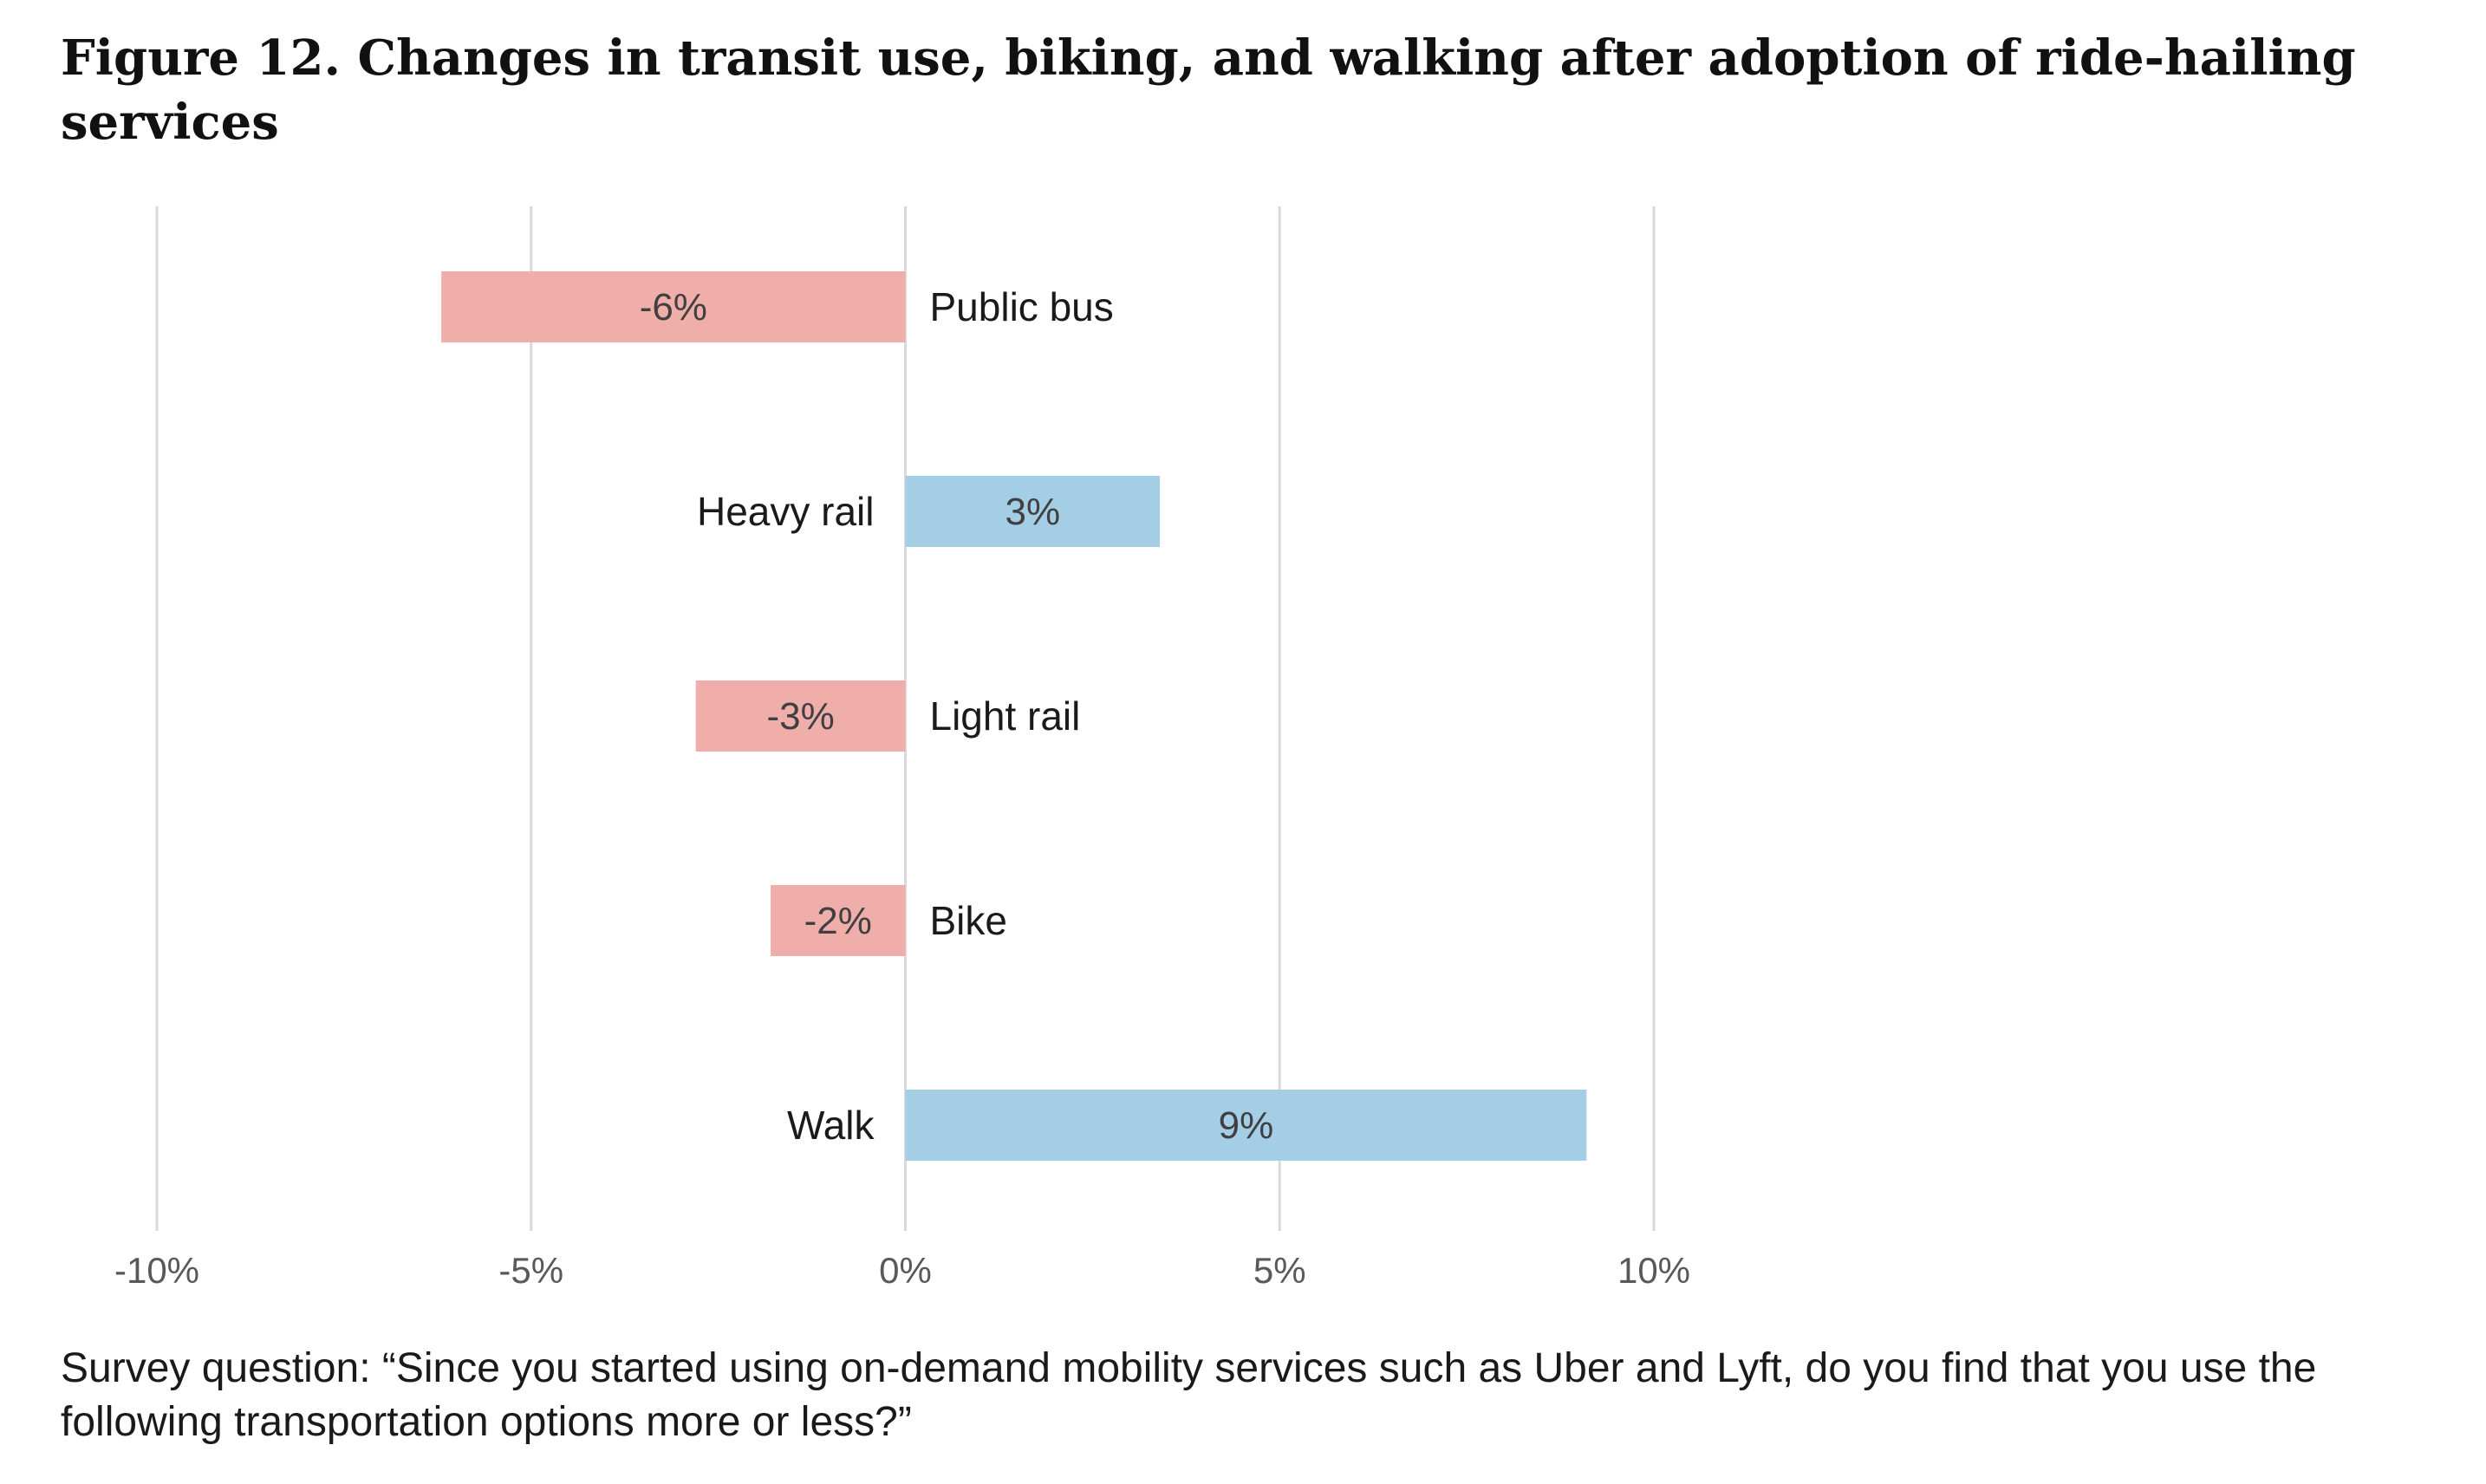 The height and width of the screenshot is (1484, 2486). I want to click on x-tick-label: 5%, so click(1279, 1270).